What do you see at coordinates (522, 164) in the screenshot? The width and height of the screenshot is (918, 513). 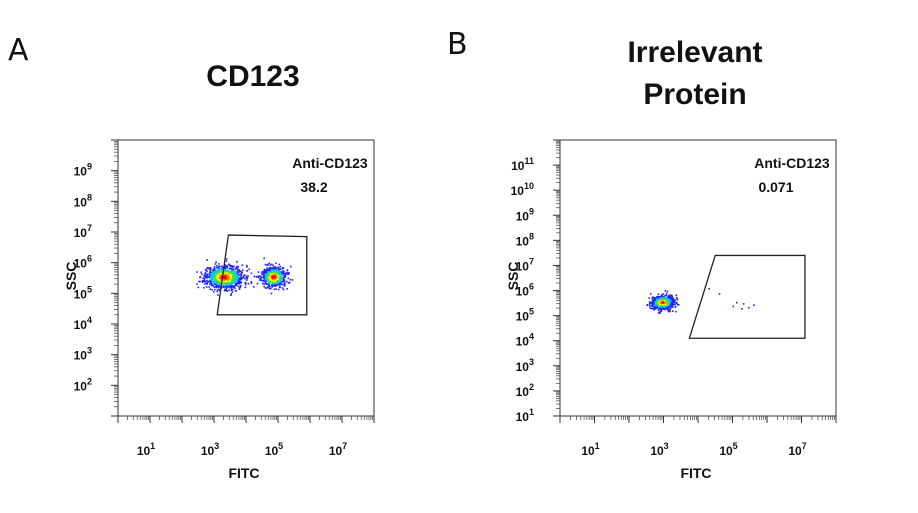 I see `y-tick-label: 10¹¹` at bounding box center [522, 164].